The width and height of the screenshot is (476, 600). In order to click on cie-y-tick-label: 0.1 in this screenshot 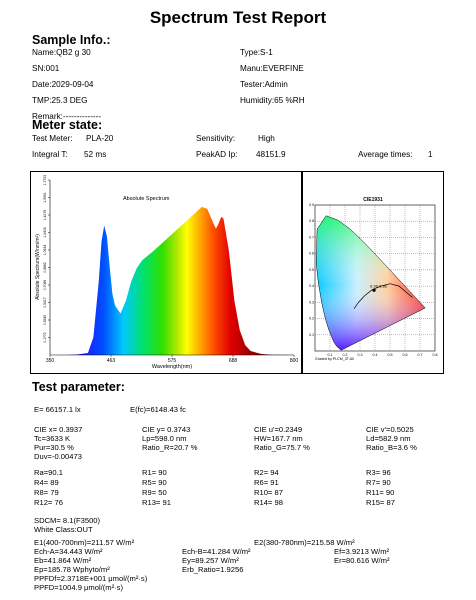, I will do `click(311, 335)`.